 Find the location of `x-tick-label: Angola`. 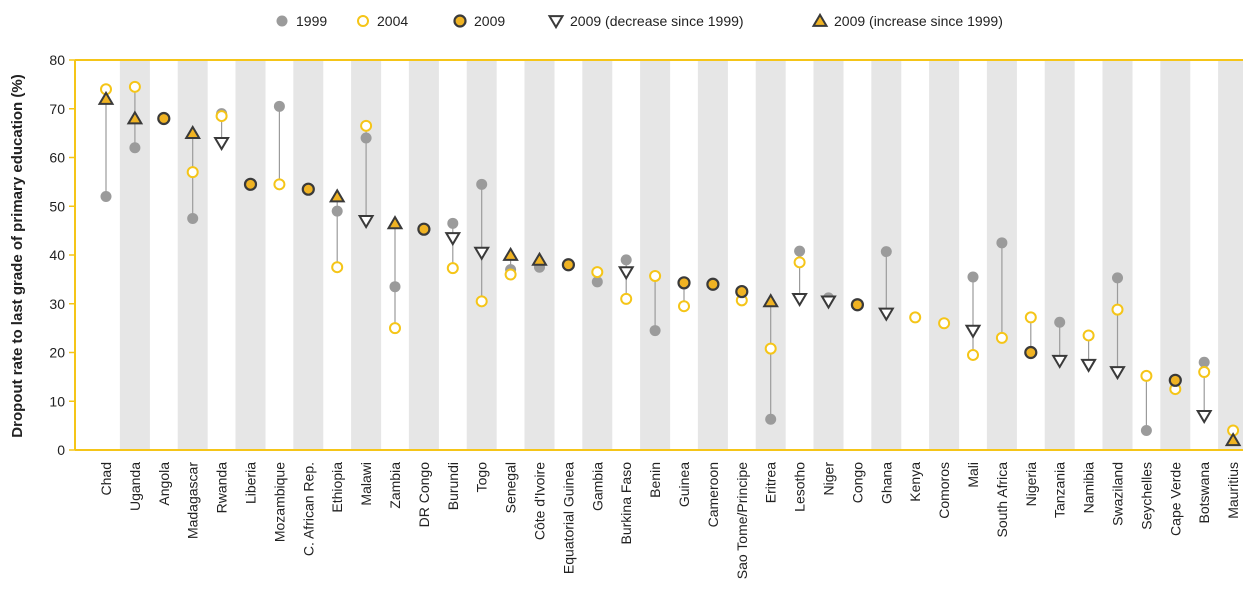

x-tick-label: Angola is located at coordinates (164, 484).